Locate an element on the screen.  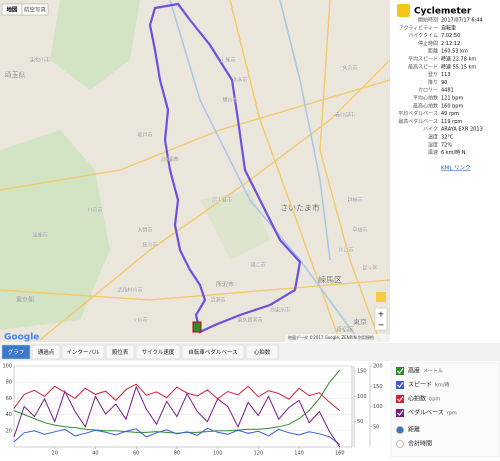
start-marker is located at coordinates (197, 327).